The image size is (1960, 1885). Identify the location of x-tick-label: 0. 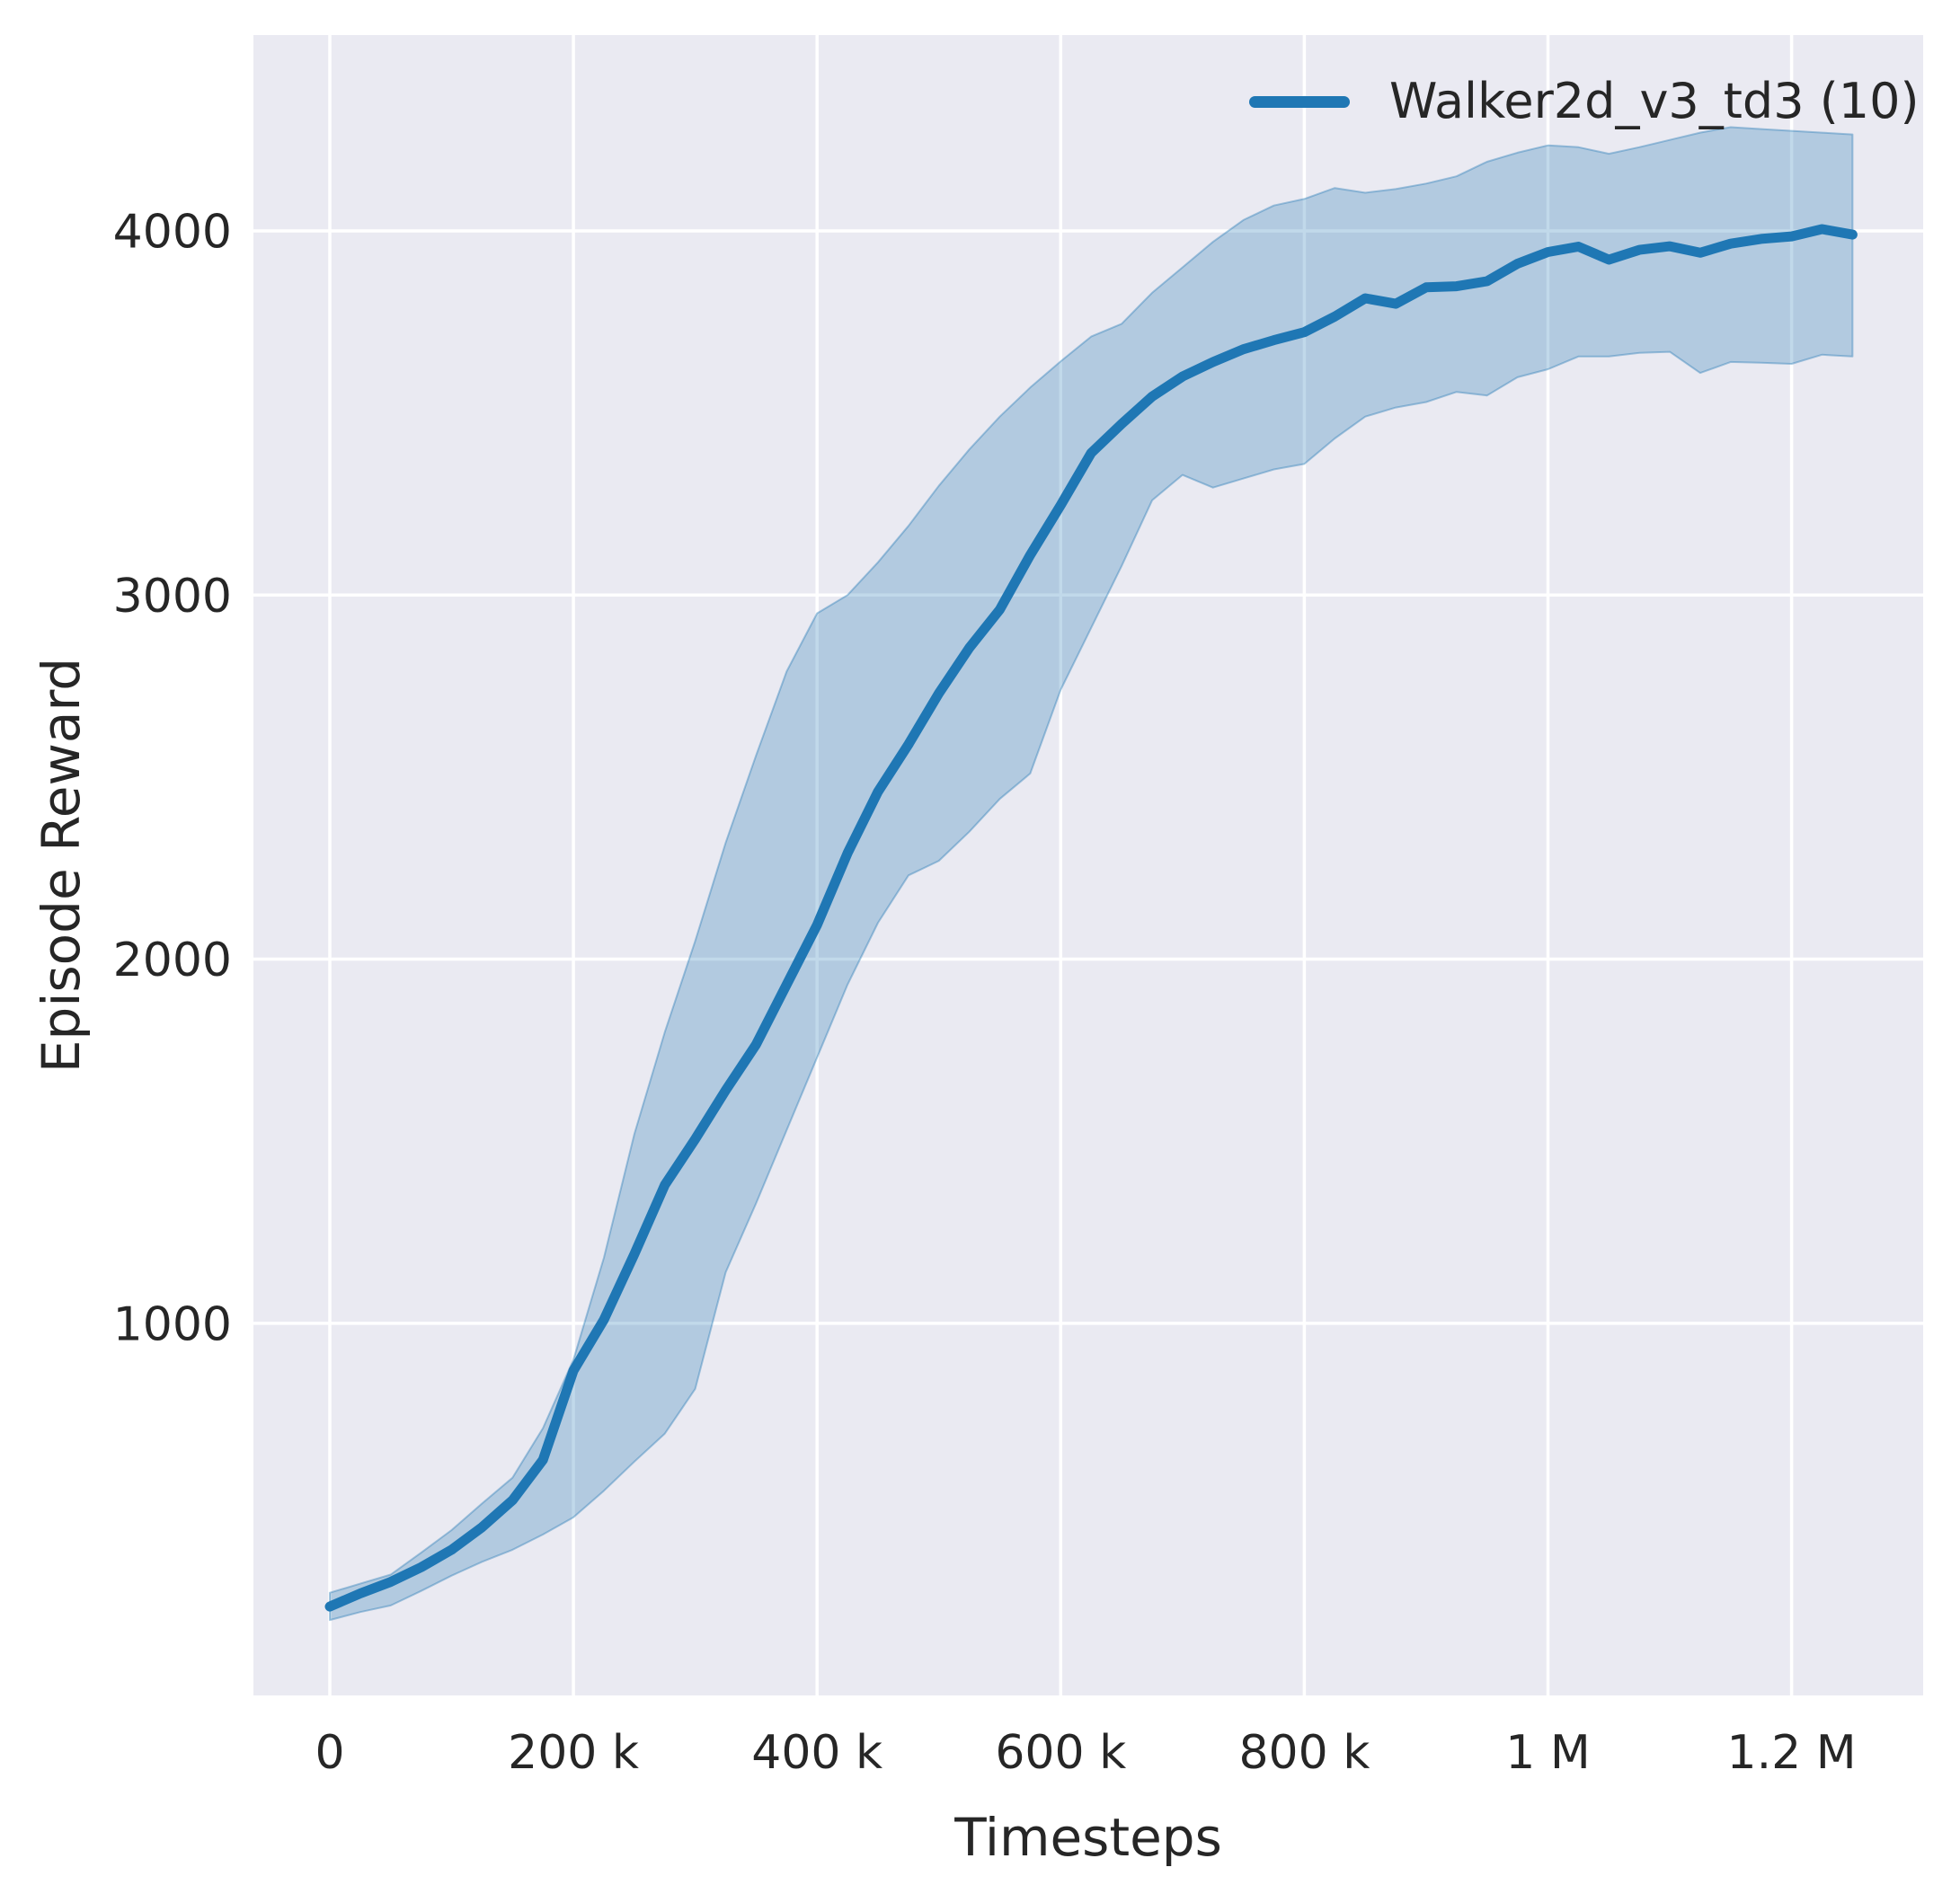
(330, 1753).